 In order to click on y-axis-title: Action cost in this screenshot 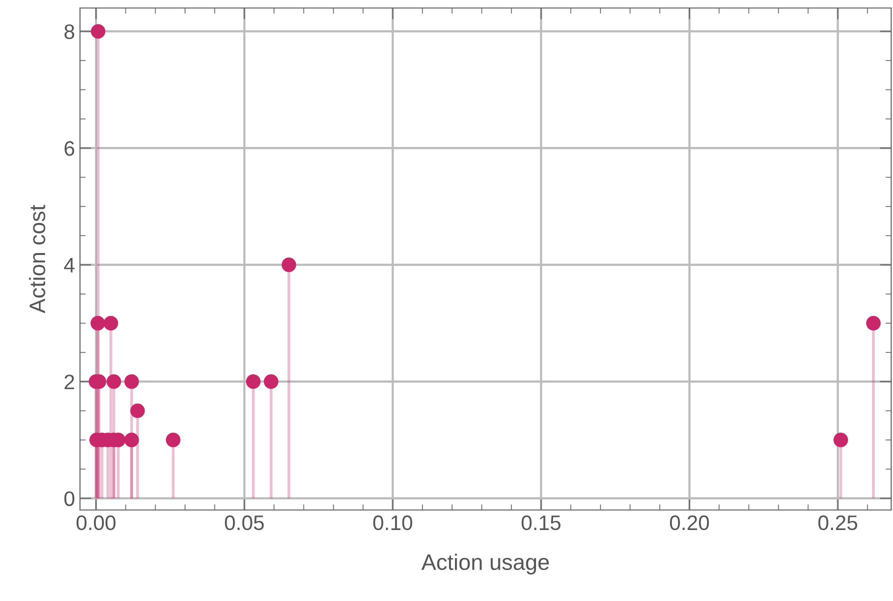, I will do `click(37, 259)`.